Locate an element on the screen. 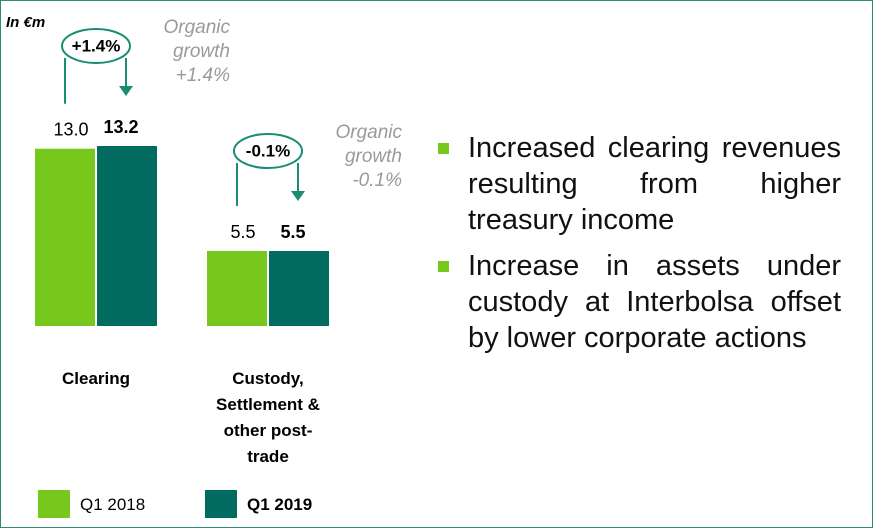 Image resolution: width=873 pixels, height=528 pixels. growth-note: Organic growth -0.1% is located at coordinates (368, 156).